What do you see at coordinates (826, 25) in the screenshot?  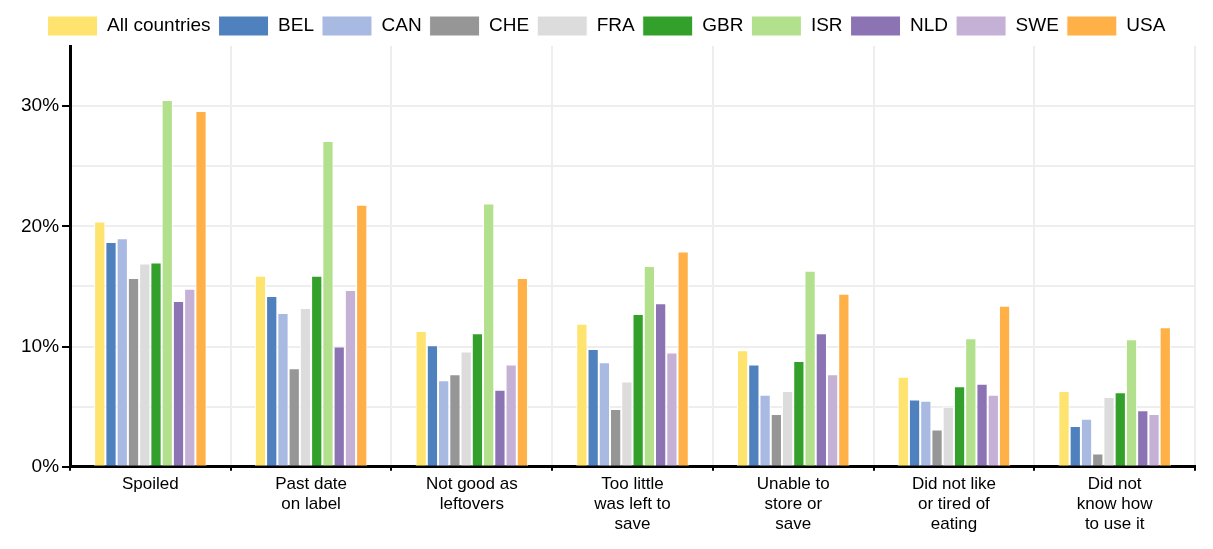 I see `legend-label: ISR` at bounding box center [826, 25].